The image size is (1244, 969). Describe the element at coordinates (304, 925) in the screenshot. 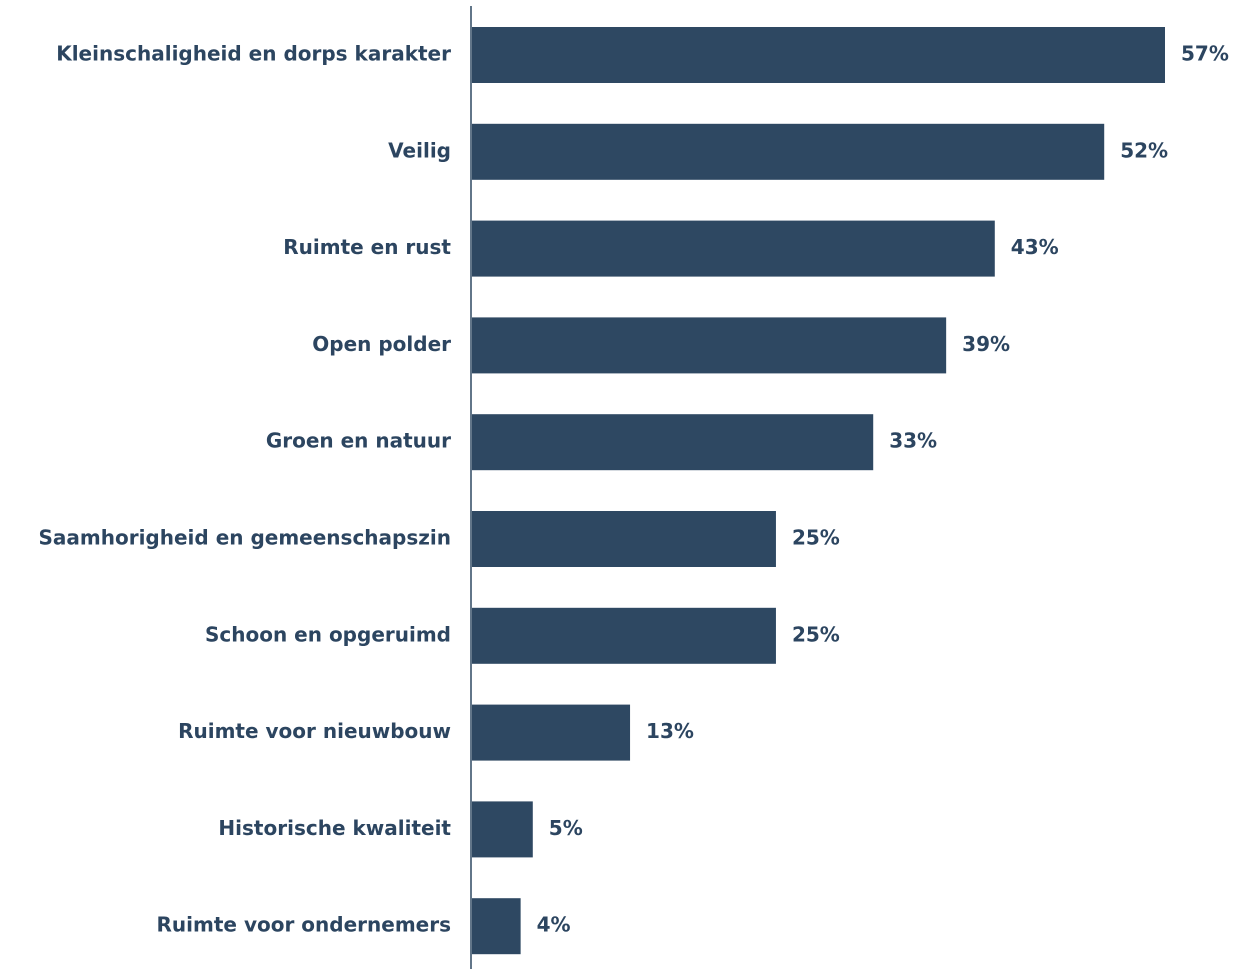

I see `category-label: Ruimte voor ondernemers` at that location.